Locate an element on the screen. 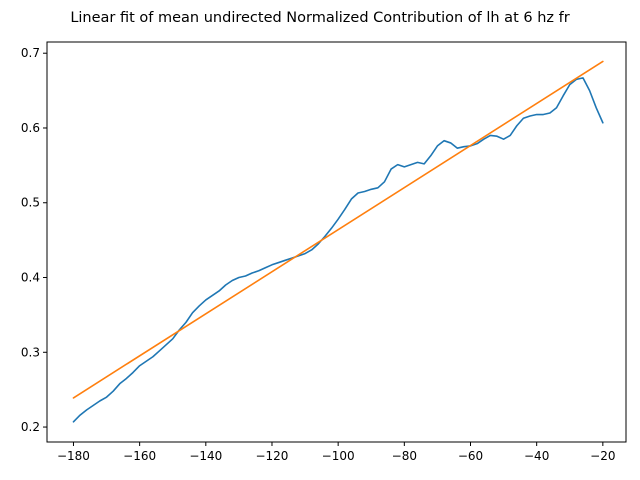 This screenshot has width=640, height=480. x-tick-label: −100 is located at coordinates (338, 456).